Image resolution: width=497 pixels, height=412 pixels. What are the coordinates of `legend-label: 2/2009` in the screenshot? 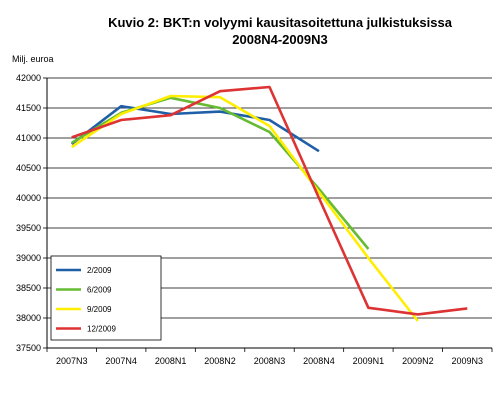 It's located at (99, 270).